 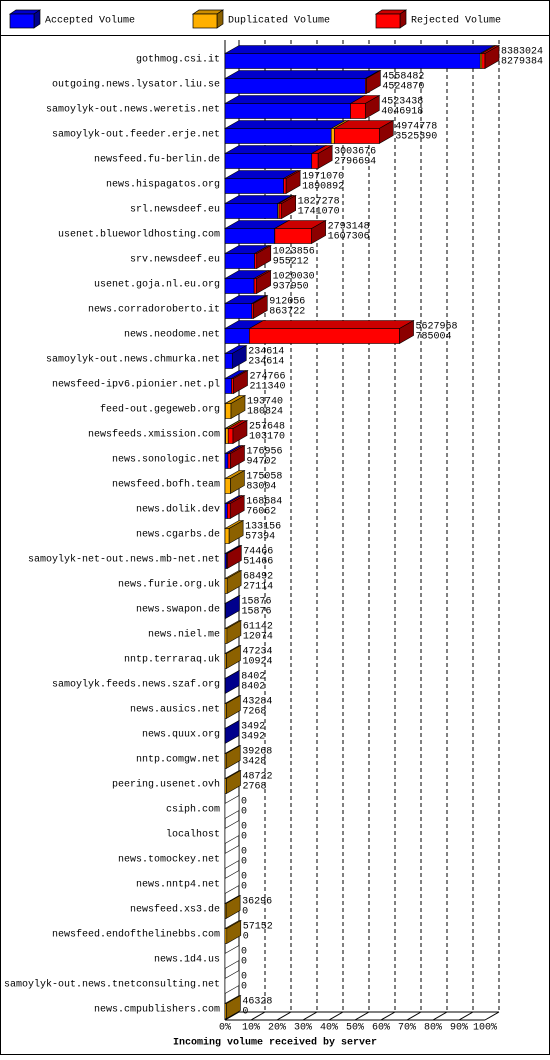 I want to click on category-label: feed-out.gegeweb.org, so click(x=160, y=410).